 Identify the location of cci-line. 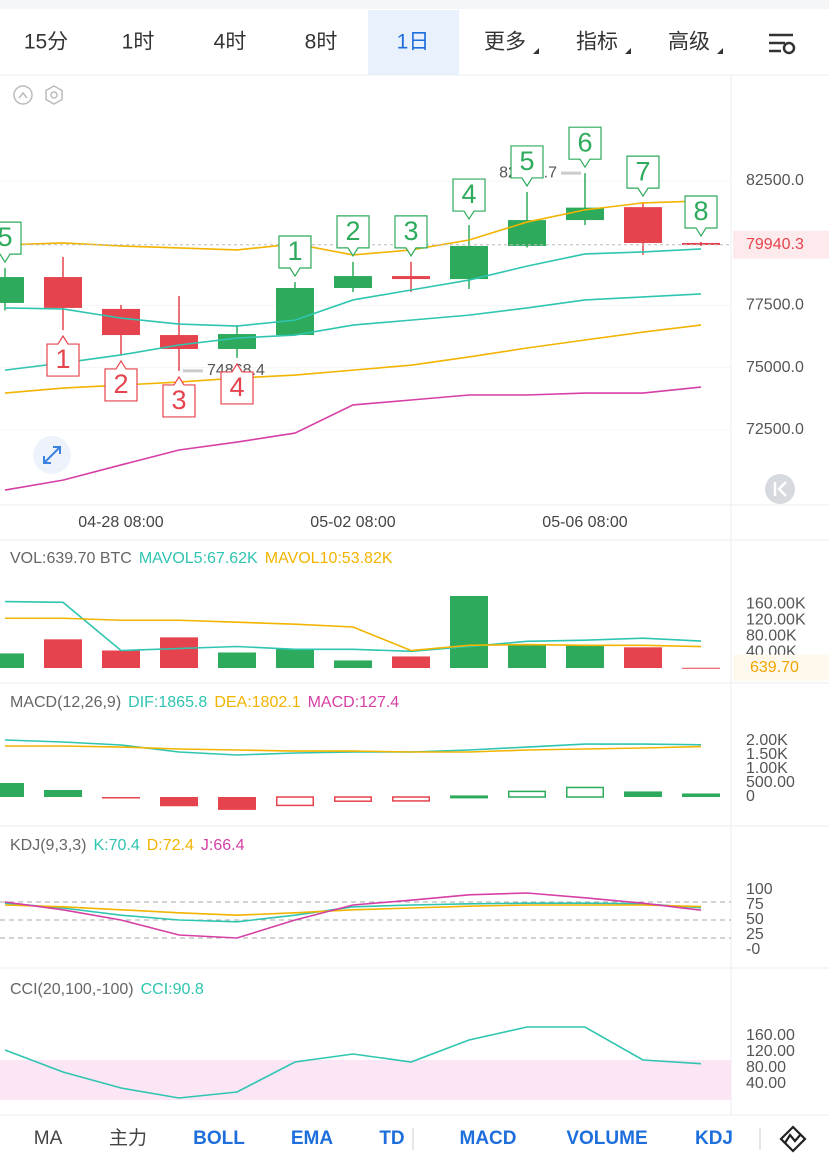
(353, 1062).